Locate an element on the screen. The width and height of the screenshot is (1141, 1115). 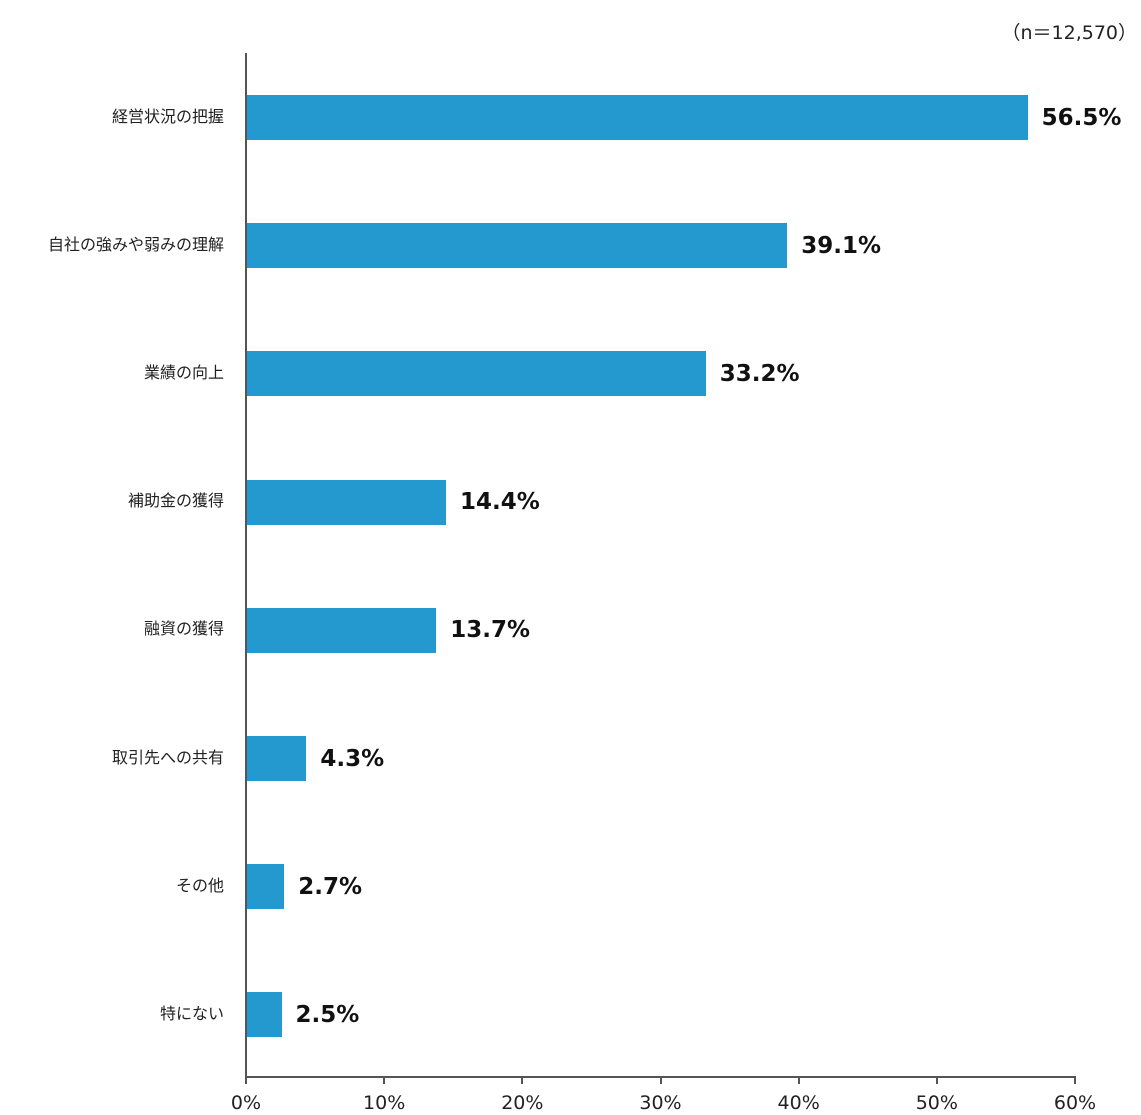
x-tick-label: 20% is located at coordinates (522, 1103).